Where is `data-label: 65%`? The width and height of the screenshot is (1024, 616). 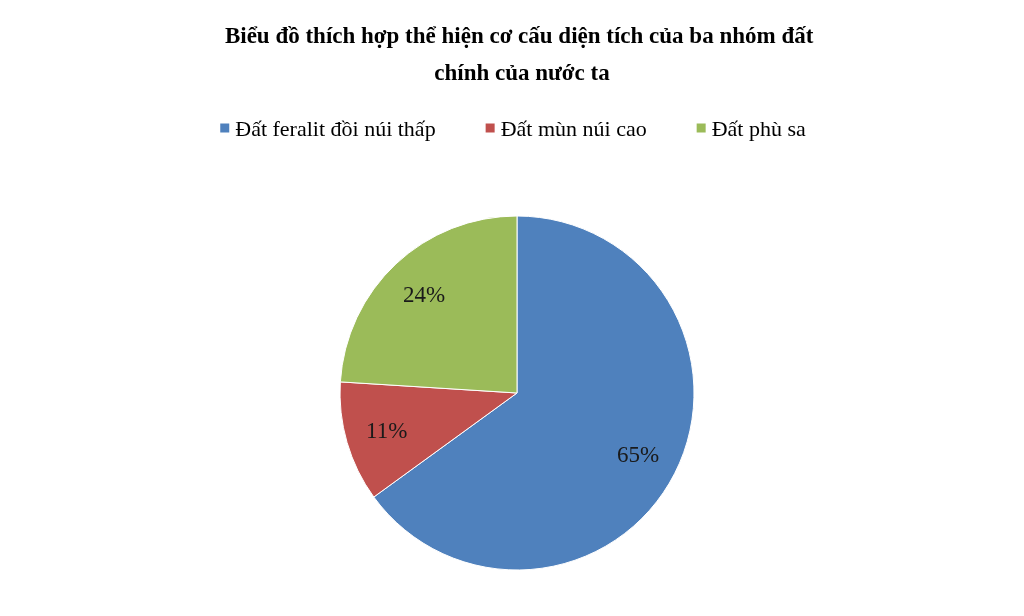
data-label: 65% is located at coordinates (638, 455).